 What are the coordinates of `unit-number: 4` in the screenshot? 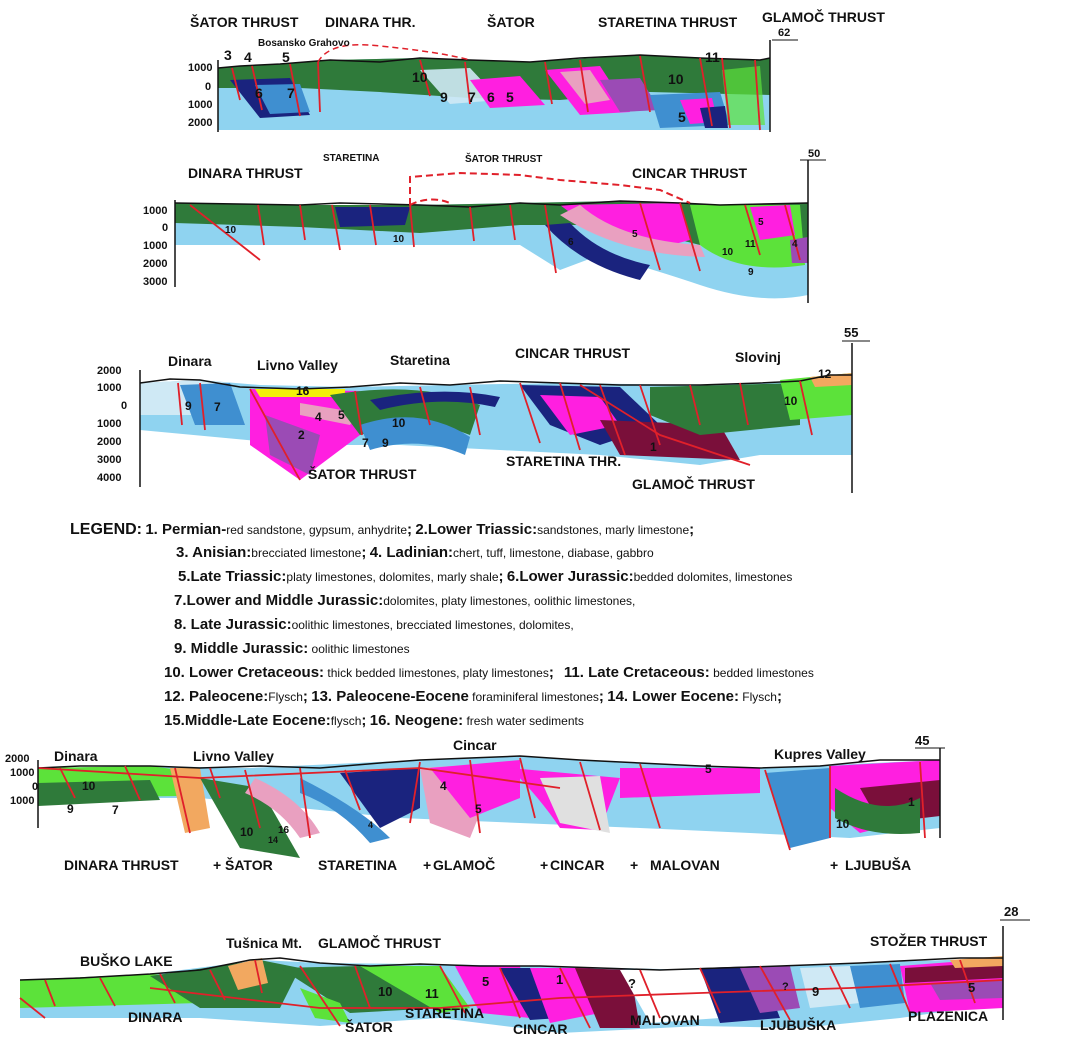 It's located at (318, 417).